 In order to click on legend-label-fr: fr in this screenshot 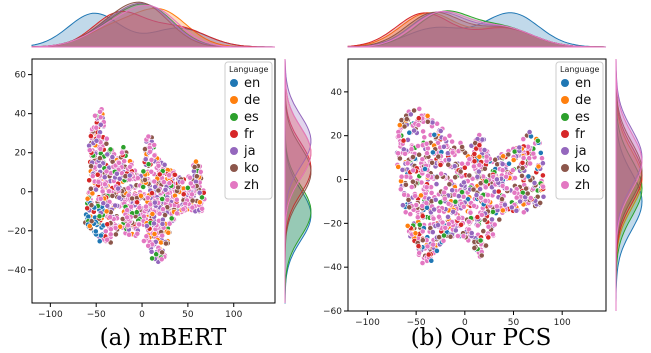, I will do `click(249, 134)`.